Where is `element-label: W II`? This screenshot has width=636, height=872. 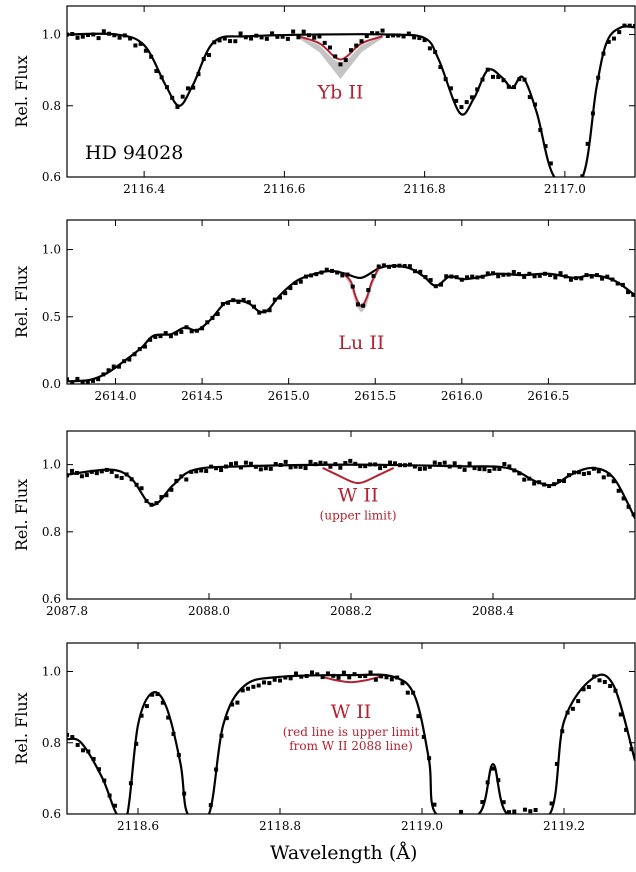 element-label: W II is located at coordinates (358, 496).